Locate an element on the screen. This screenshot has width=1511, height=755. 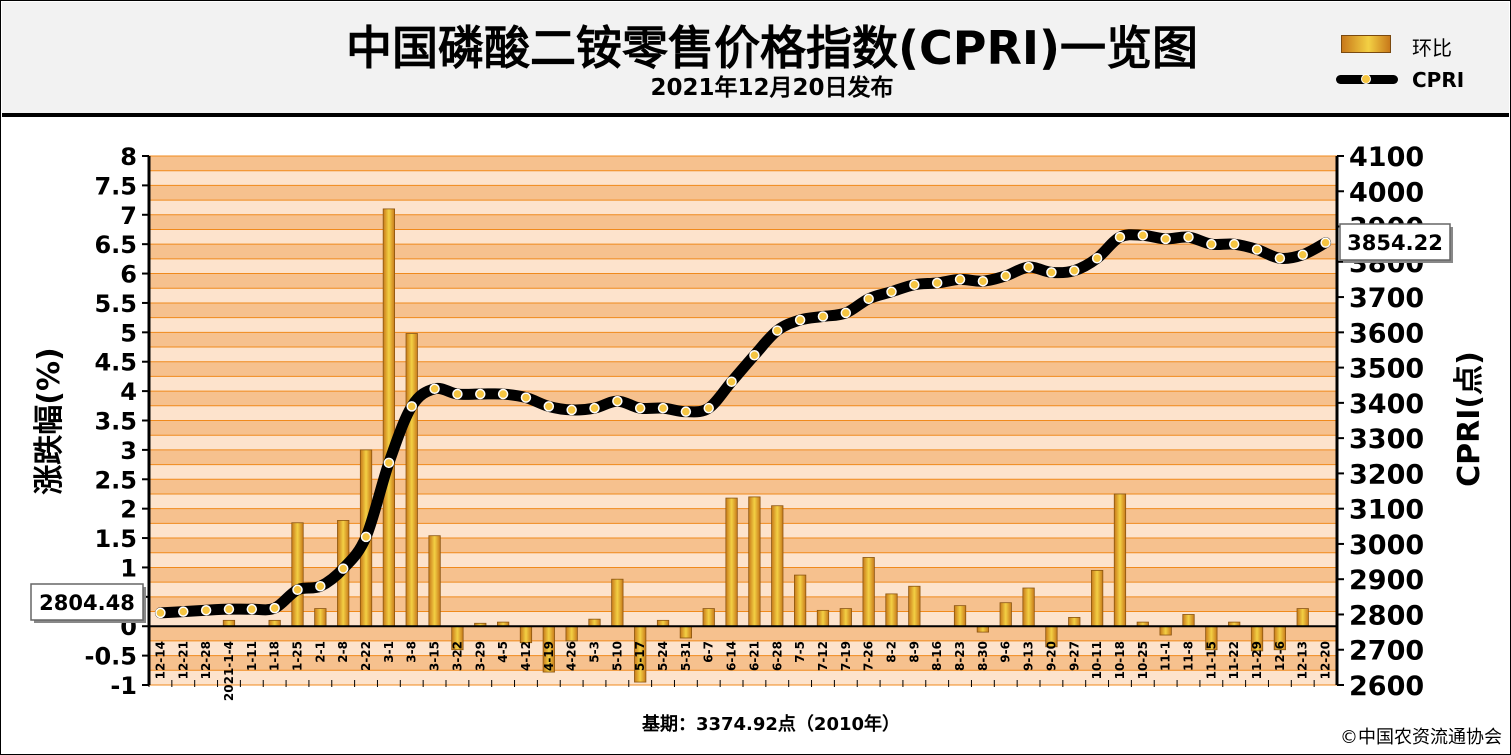
left-tick-label: 5.5 is located at coordinates (115, 304).